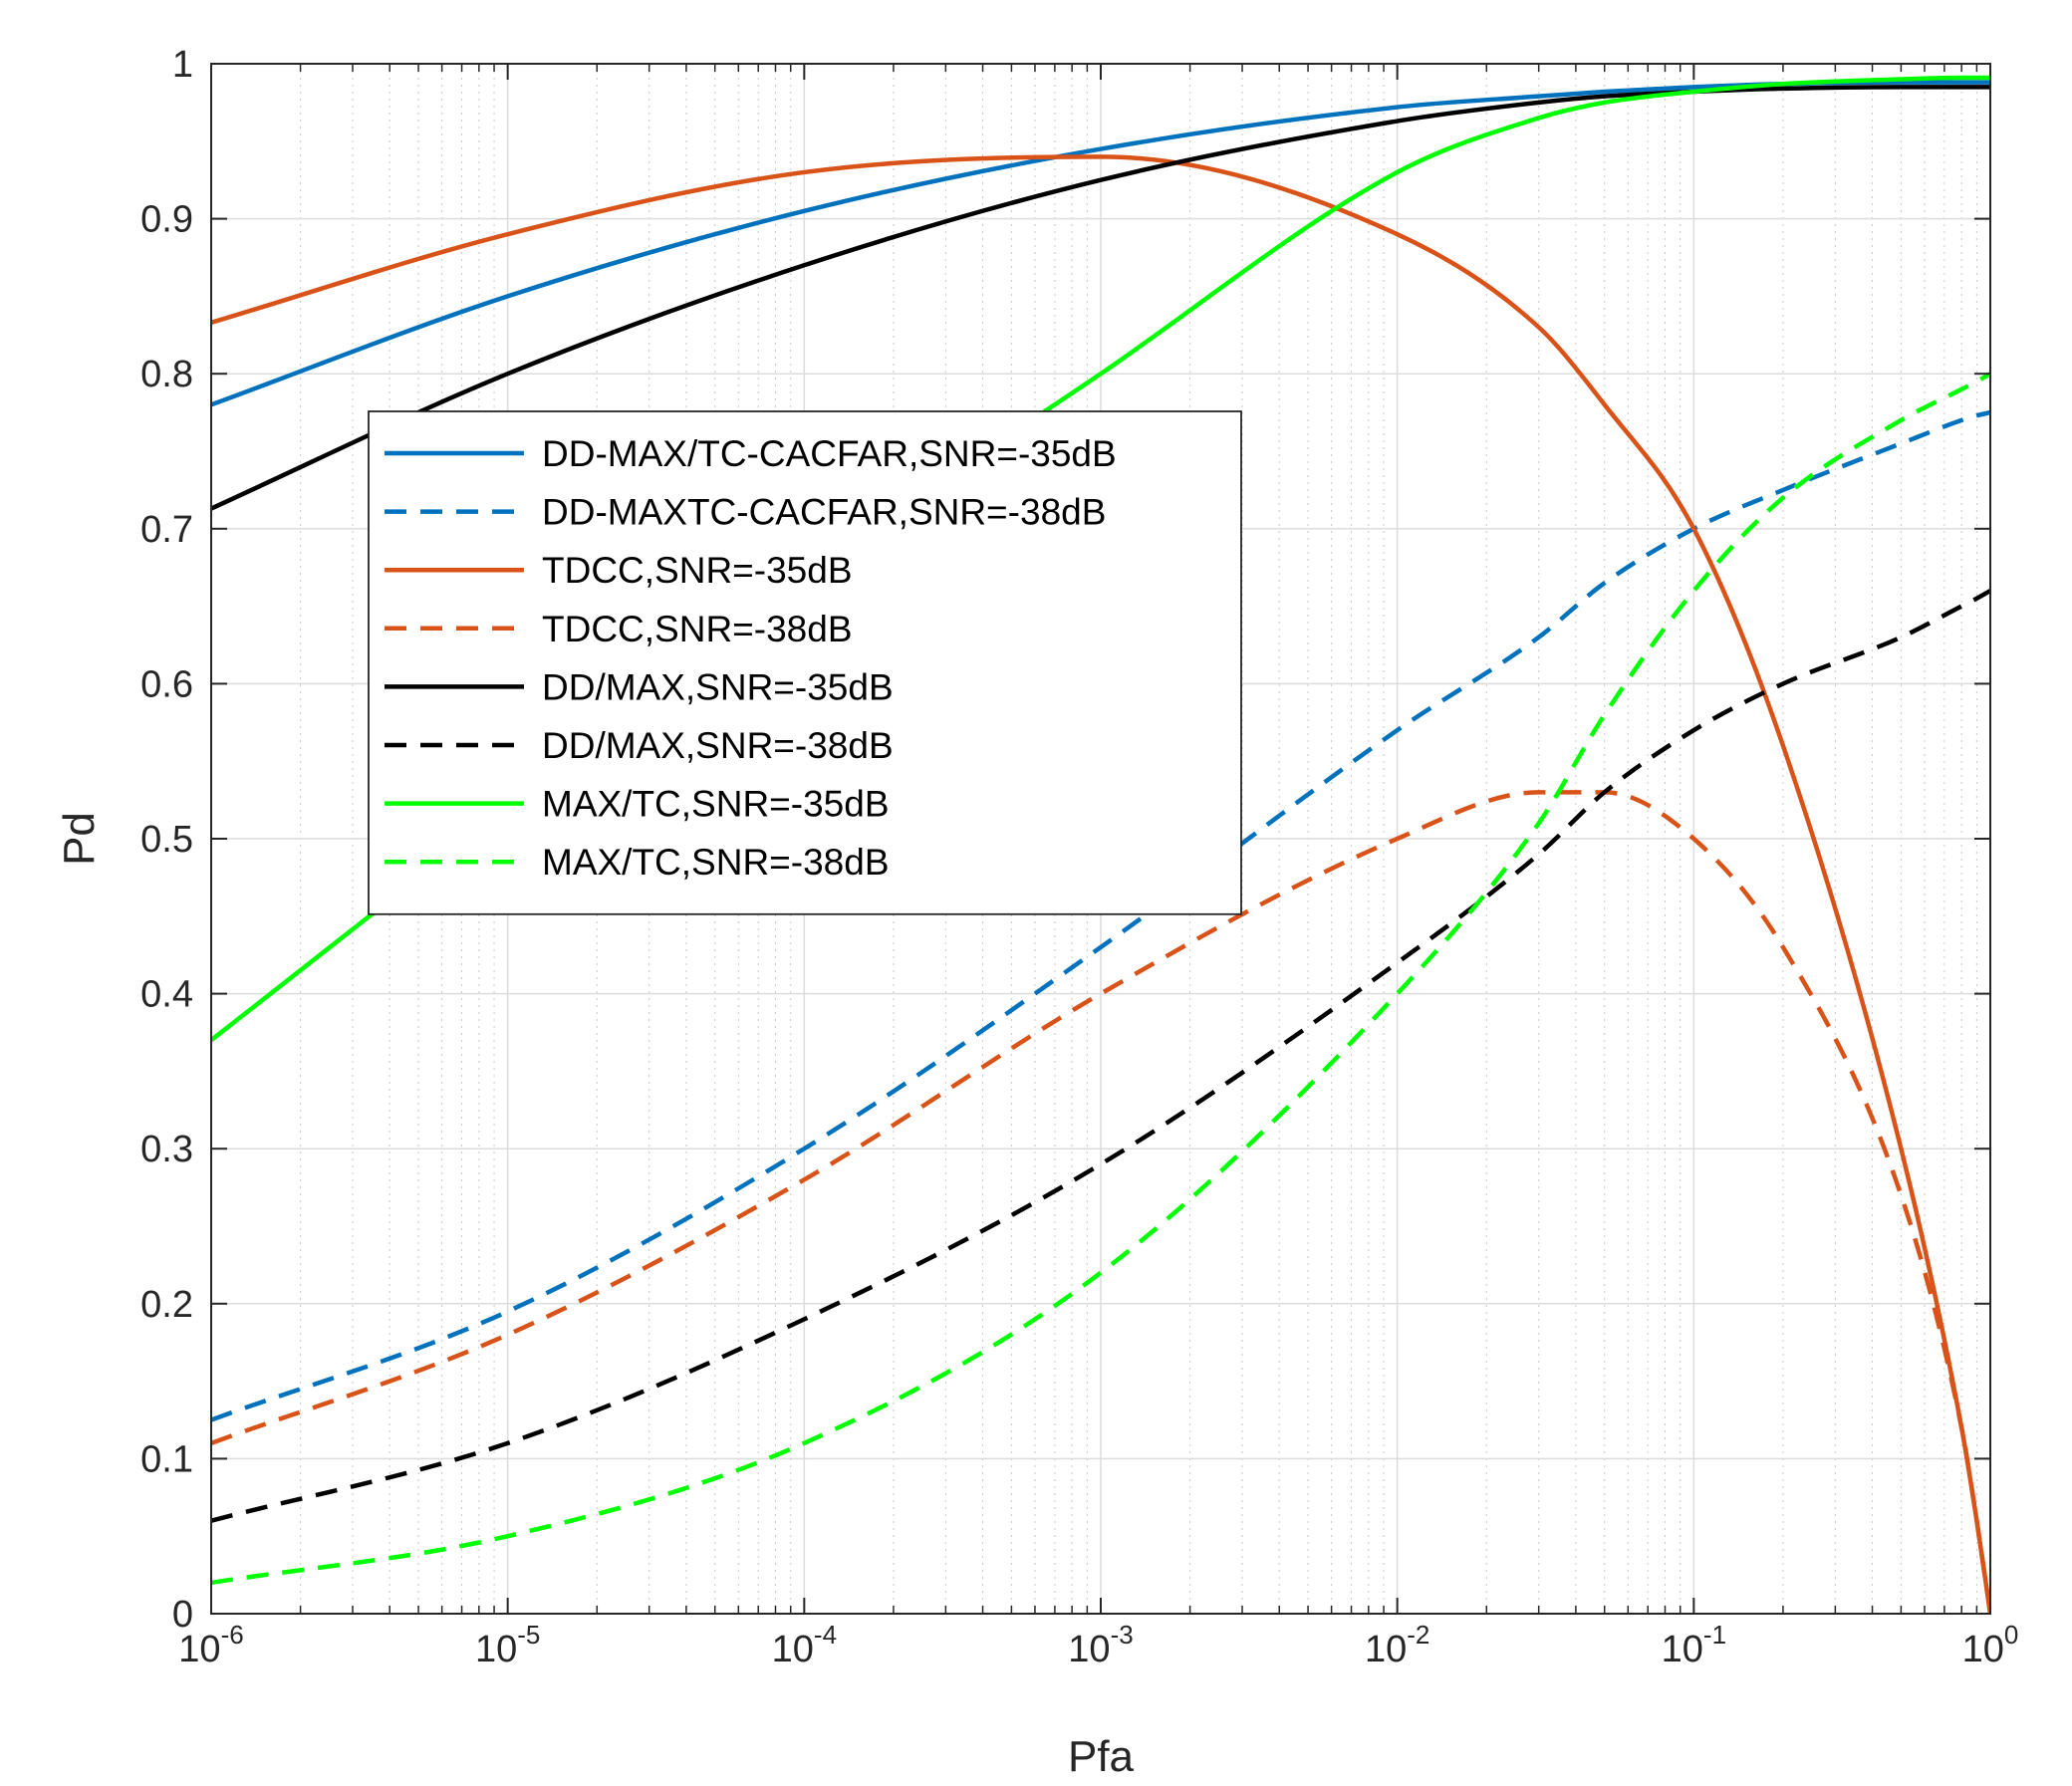 The height and width of the screenshot is (1786, 2072). I want to click on legend-label: DD-MAXTC-CACFAR,SNR=-38dB, so click(824, 512).